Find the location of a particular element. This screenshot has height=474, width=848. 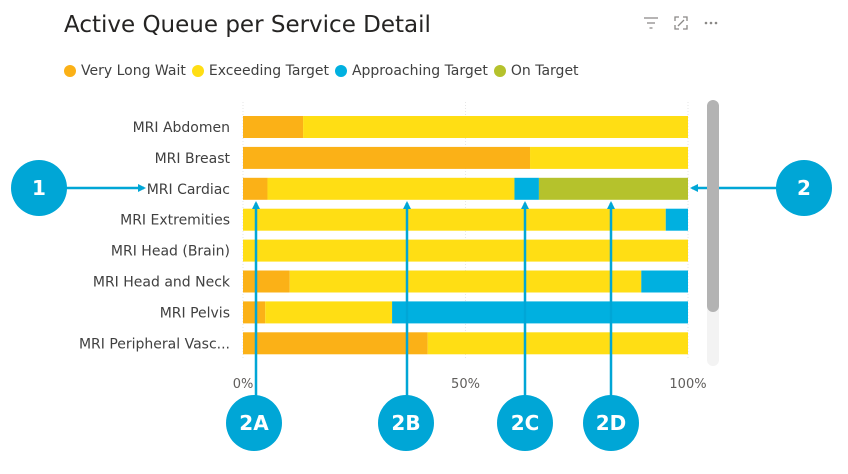

badge-label: 2A is located at coordinates (254, 423).